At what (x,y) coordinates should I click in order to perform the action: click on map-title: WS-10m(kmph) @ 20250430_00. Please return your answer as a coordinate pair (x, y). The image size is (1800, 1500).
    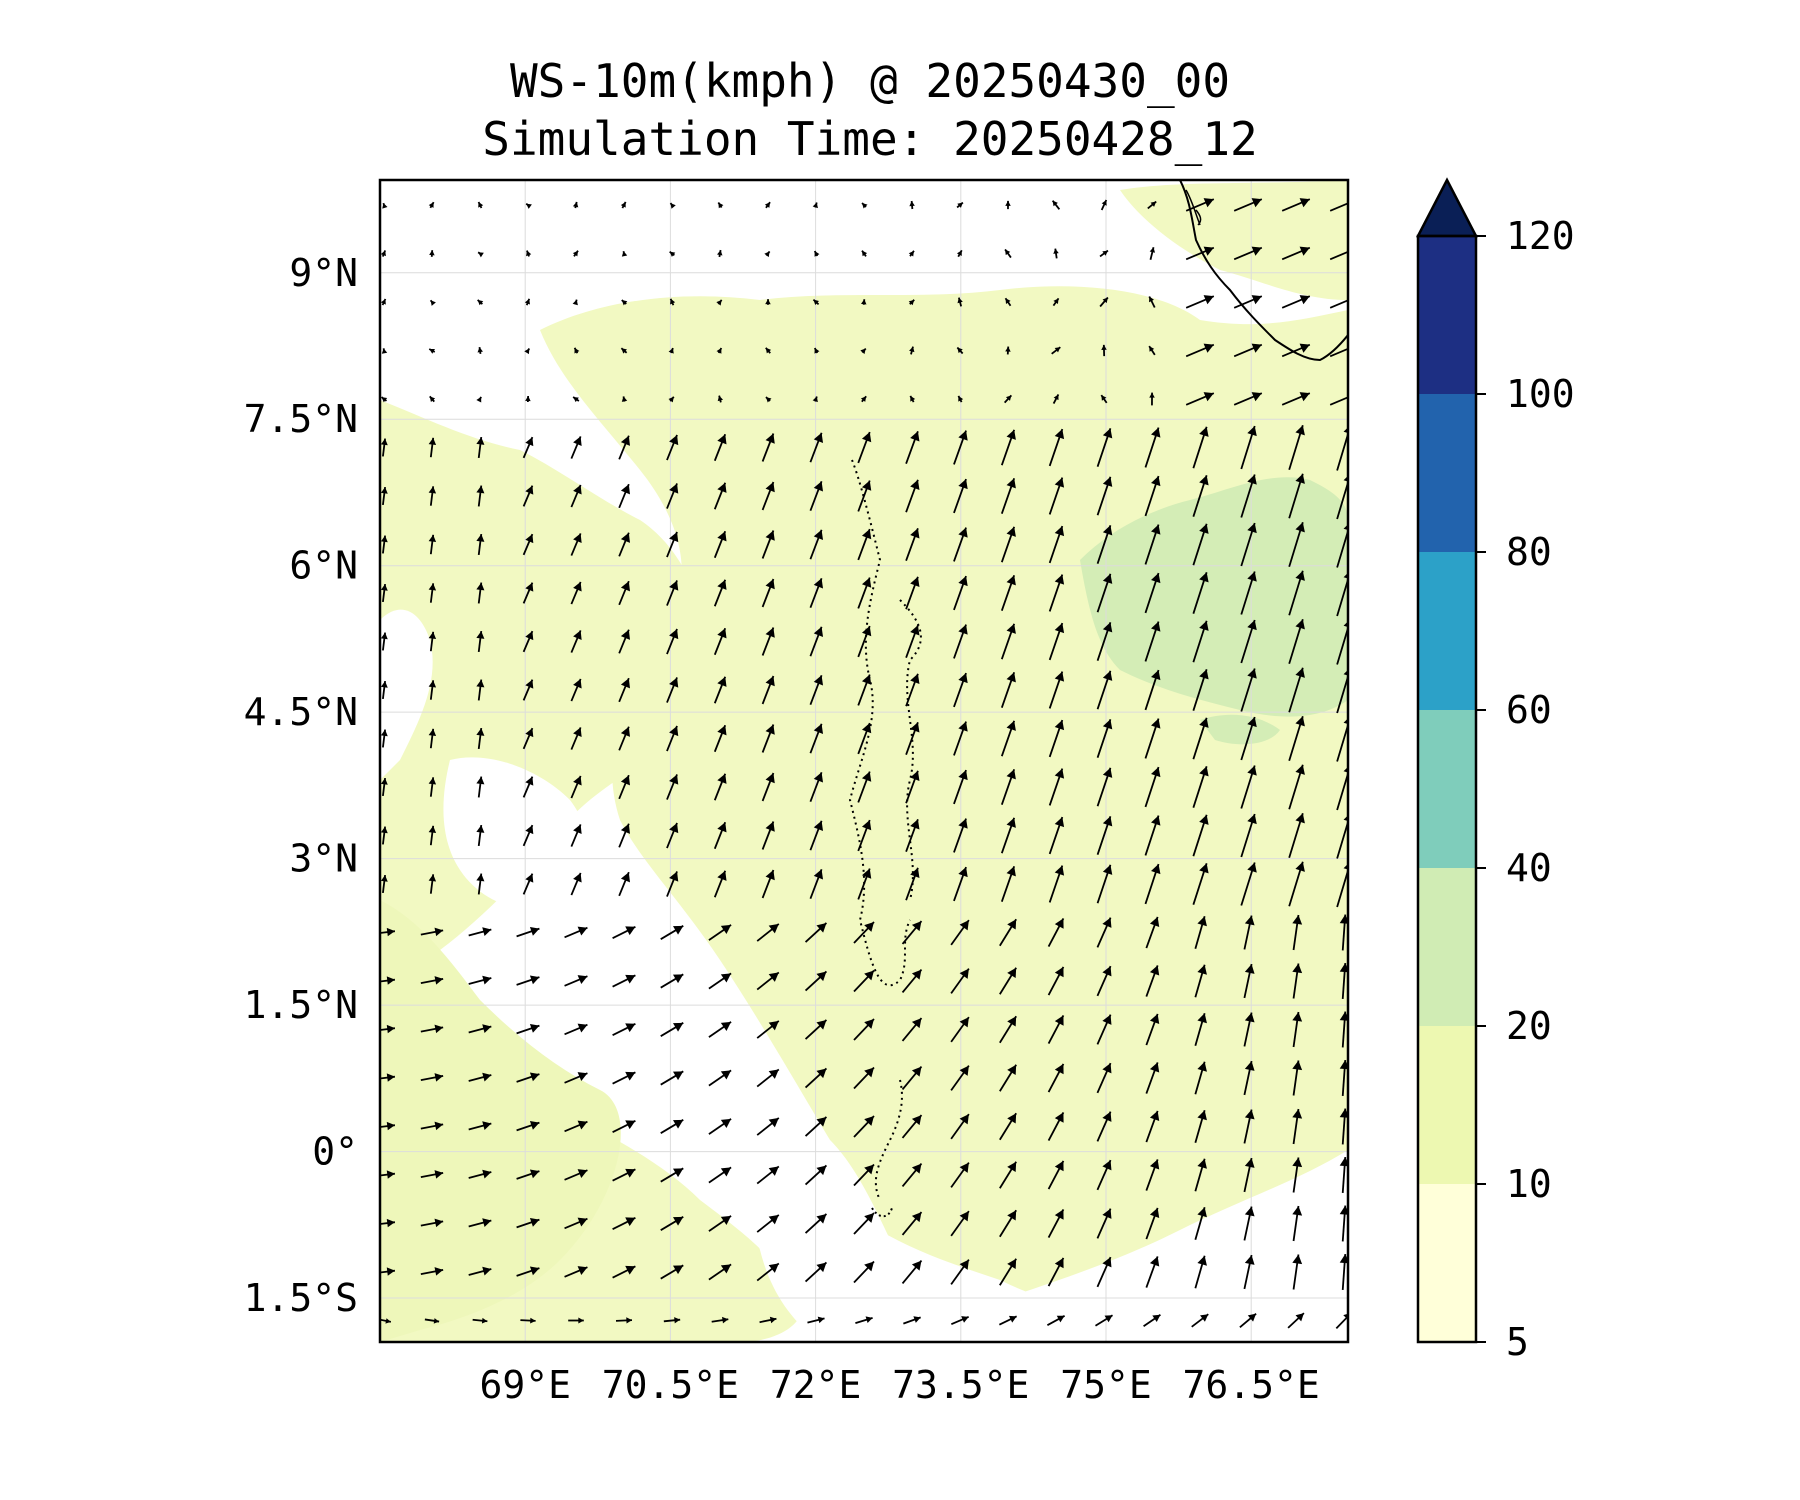
    Looking at the image, I should click on (870, 81).